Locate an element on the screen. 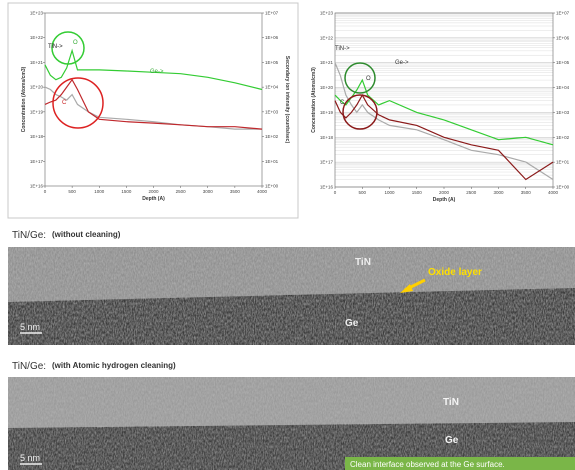 This screenshot has height=470, width=575. caption-box is located at coordinates (460, 463).